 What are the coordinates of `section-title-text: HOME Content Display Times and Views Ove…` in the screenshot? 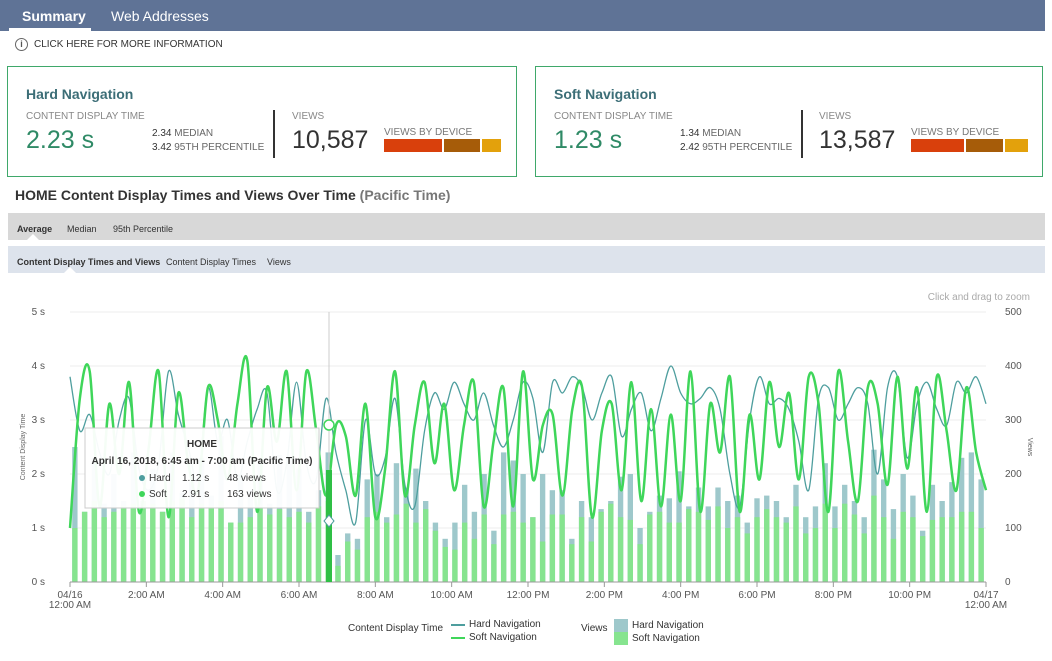 It's located at (185, 195).